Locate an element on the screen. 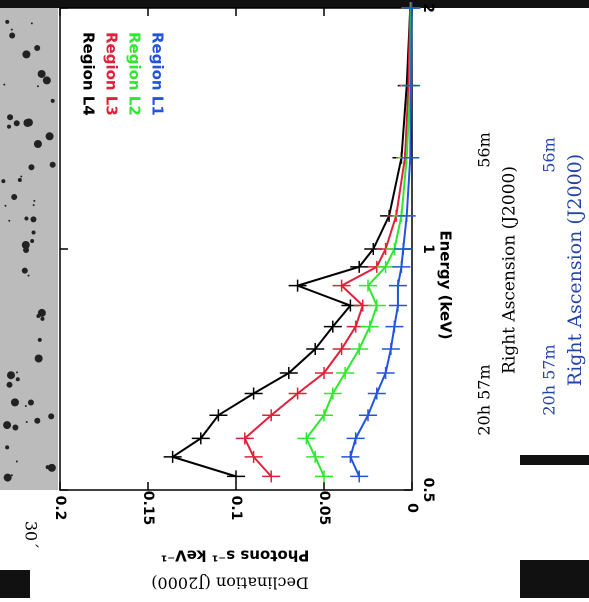  stars is located at coordinates (28, 250).